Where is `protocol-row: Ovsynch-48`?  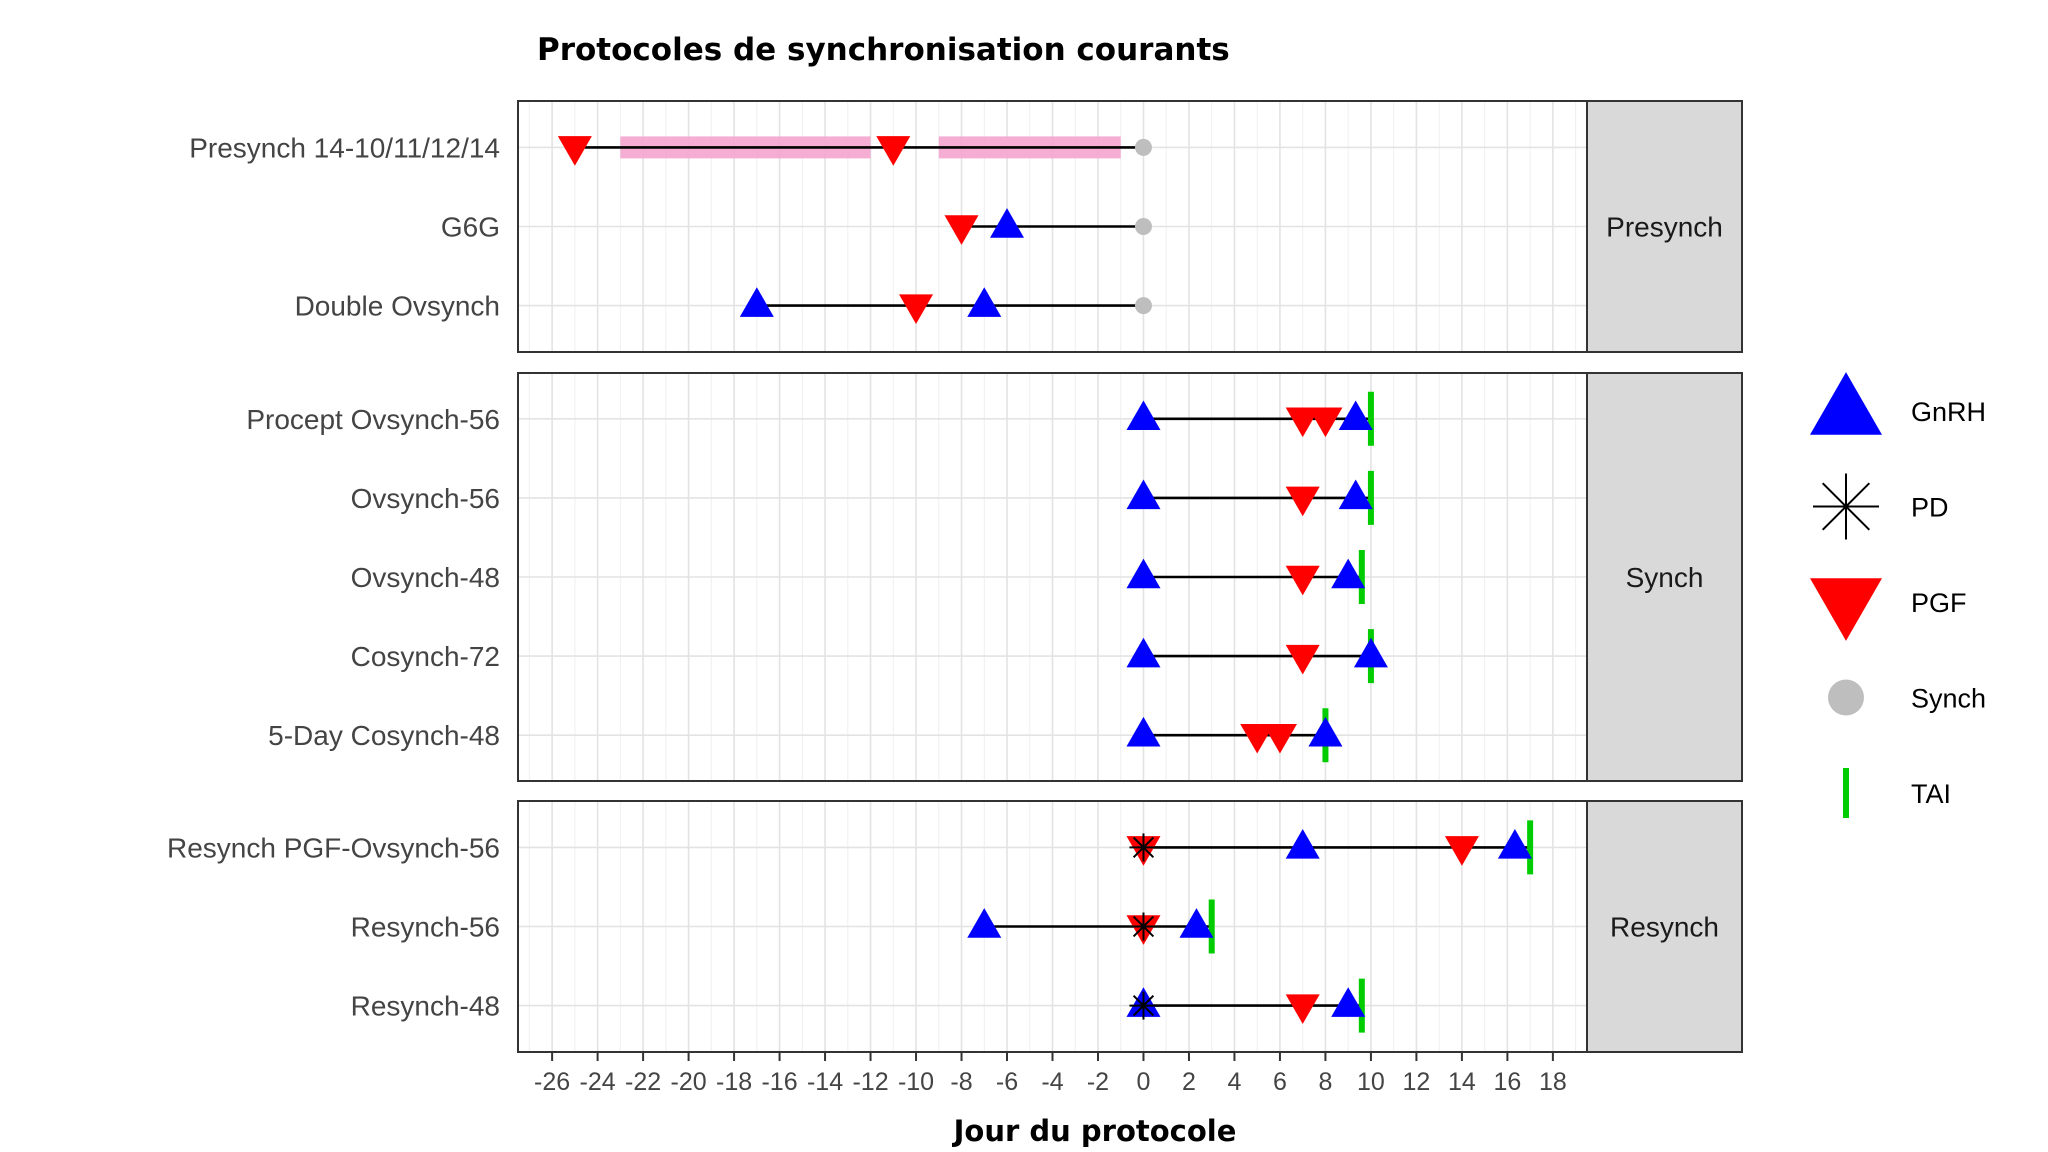 protocol-row: Ovsynch-48 is located at coordinates (858, 577).